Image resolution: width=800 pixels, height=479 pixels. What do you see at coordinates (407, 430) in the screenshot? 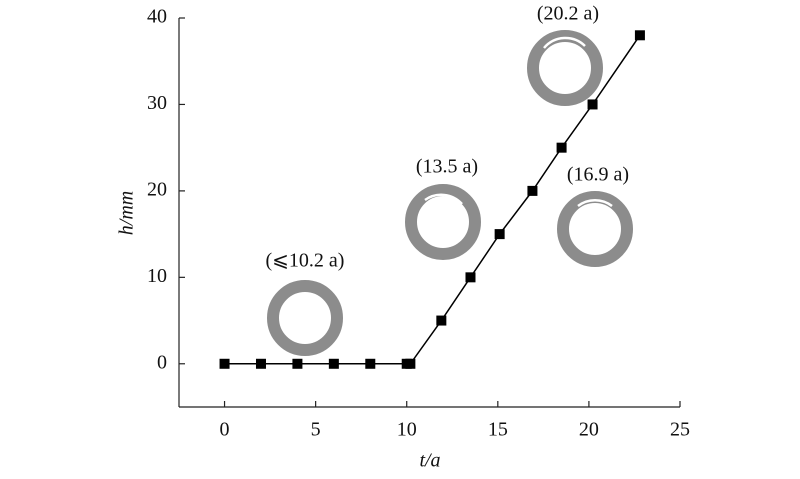
I see `x-tick-label: 10` at bounding box center [407, 430].